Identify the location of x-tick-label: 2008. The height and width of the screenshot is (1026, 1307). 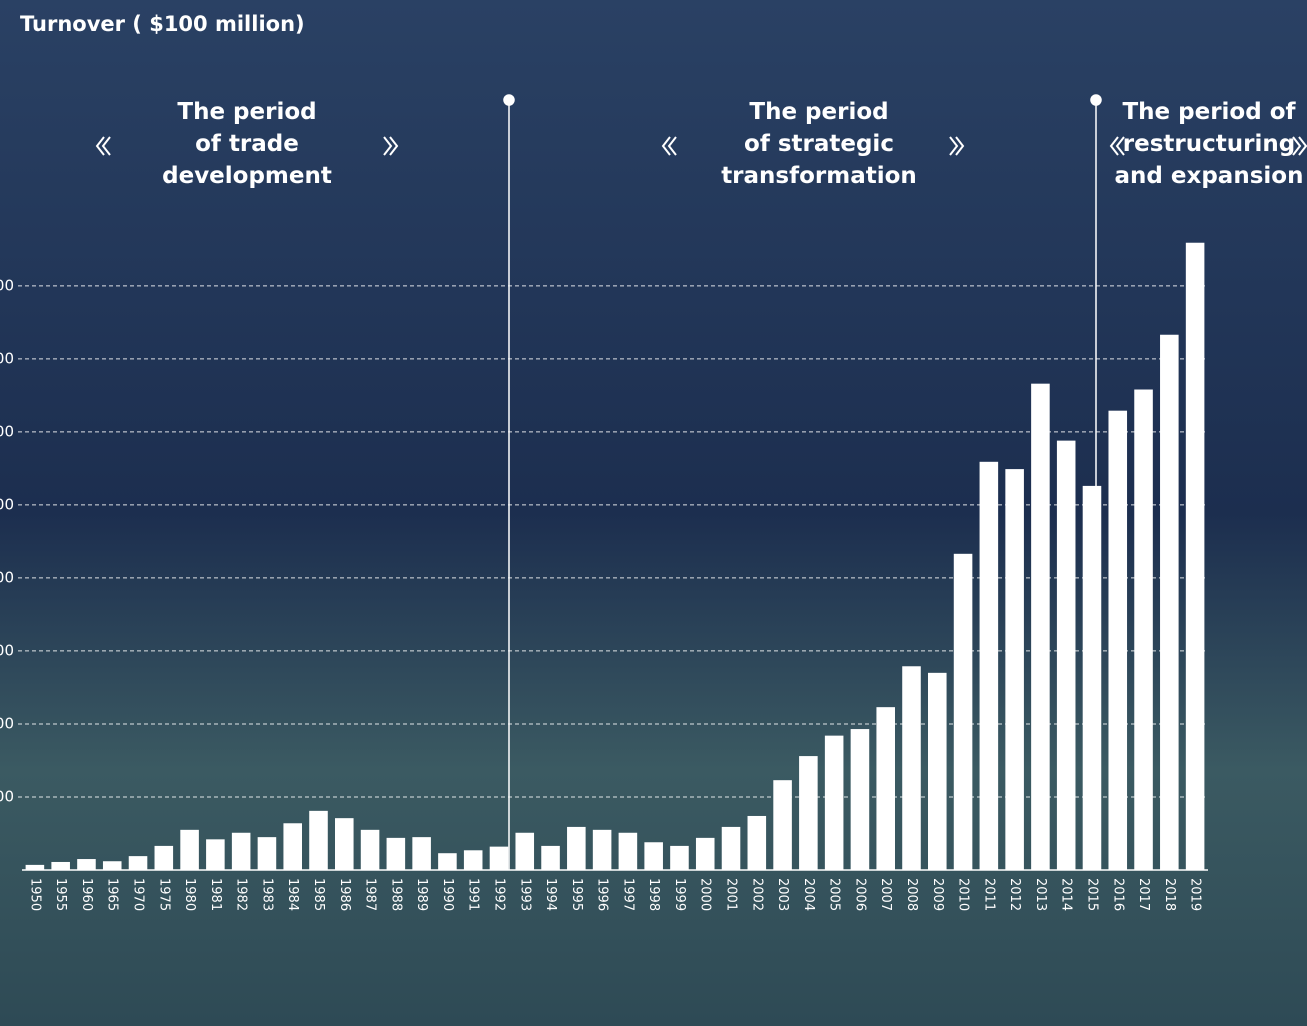
(911, 894).